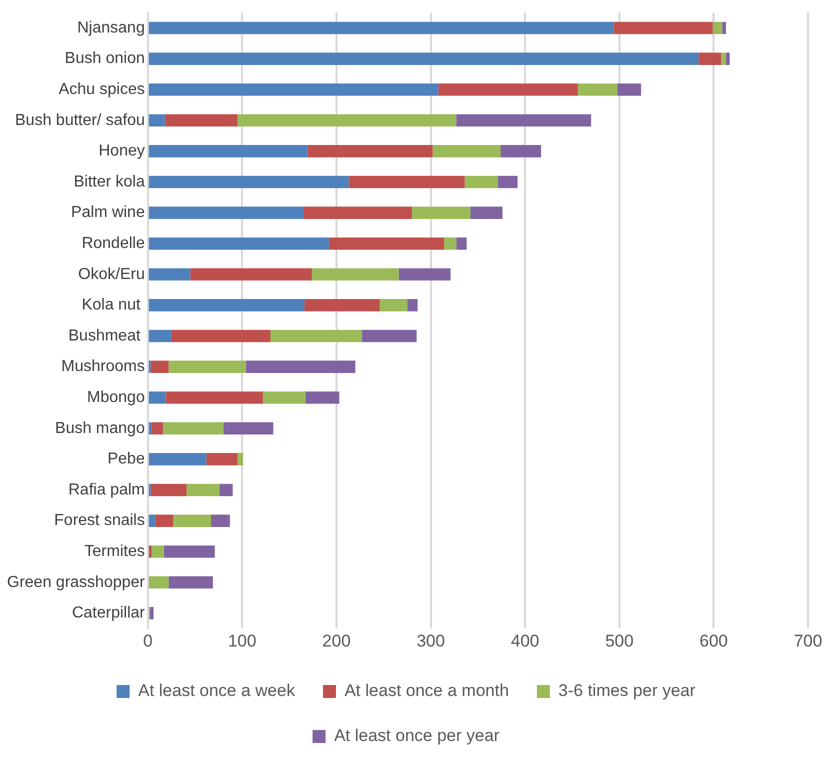 The height and width of the screenshot is (761, 828). Describe the element at coordinates (101, 89) in the screenshot. I see `y-tick-label: Achu spices` at that location.